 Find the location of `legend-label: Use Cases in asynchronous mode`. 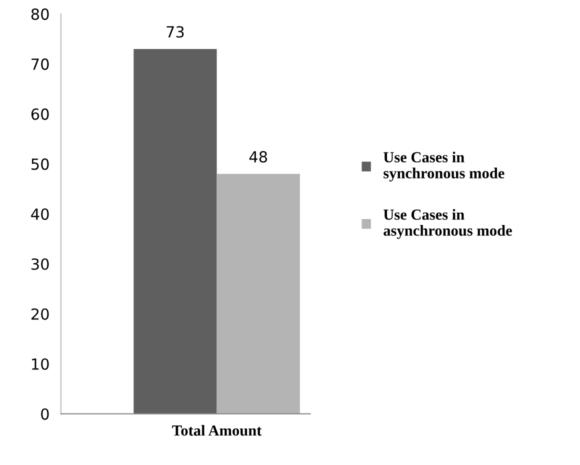

legend-label: Use Cases in asynchronous mode is located at coordinates (448, 224).